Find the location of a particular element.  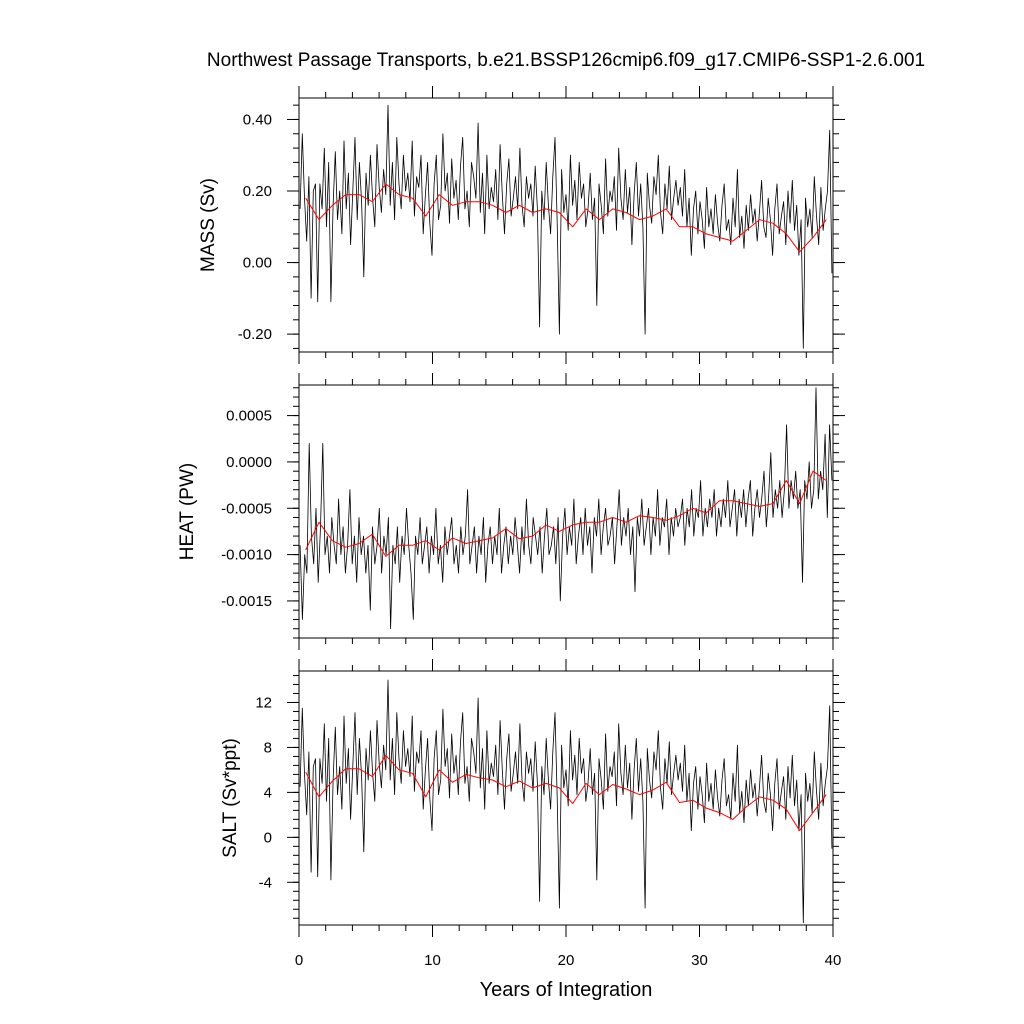

panel-3-monthly-line is located at coordinates (566, 801).